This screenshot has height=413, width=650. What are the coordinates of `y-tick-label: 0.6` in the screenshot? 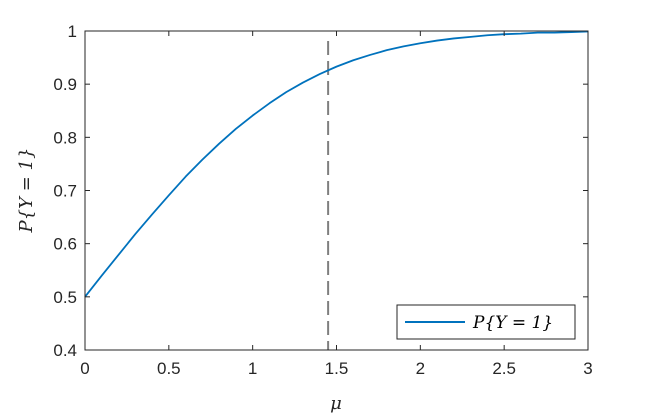 It's located at (65, 244).